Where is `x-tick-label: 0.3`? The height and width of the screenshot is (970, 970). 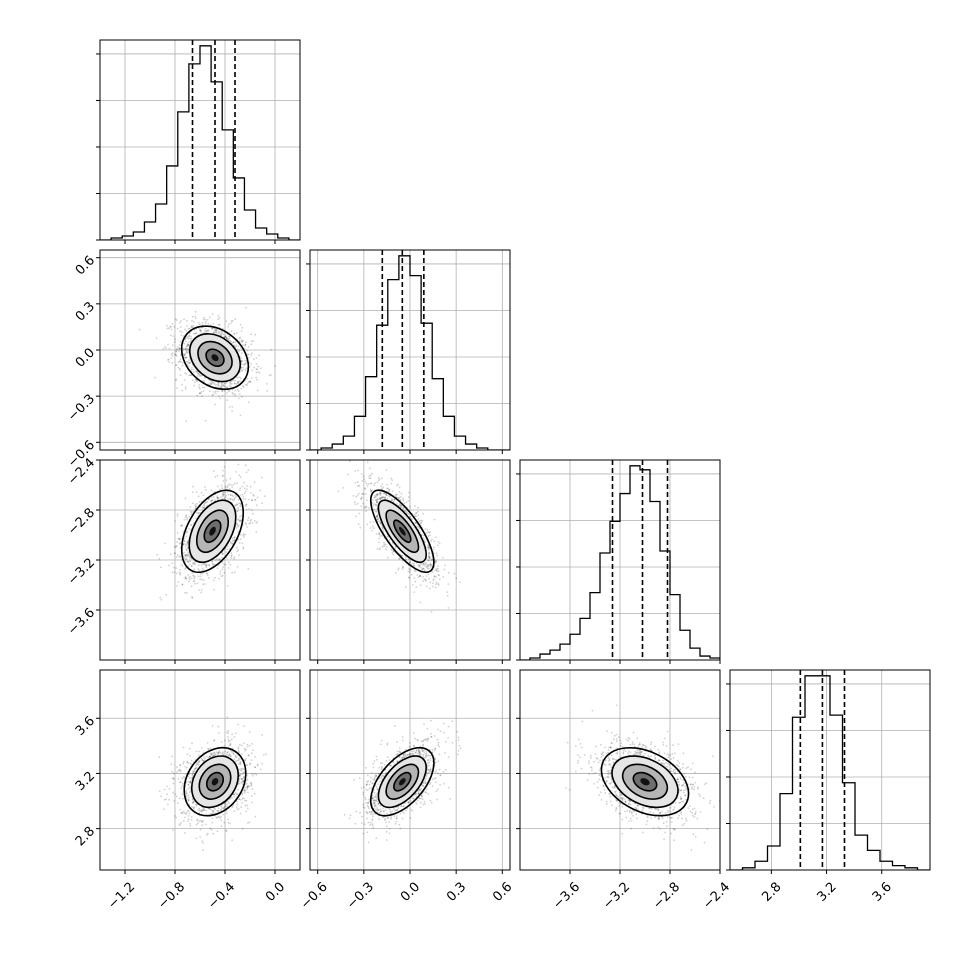 x-tick-label: 0.3 is located at coordinates (456, 892).